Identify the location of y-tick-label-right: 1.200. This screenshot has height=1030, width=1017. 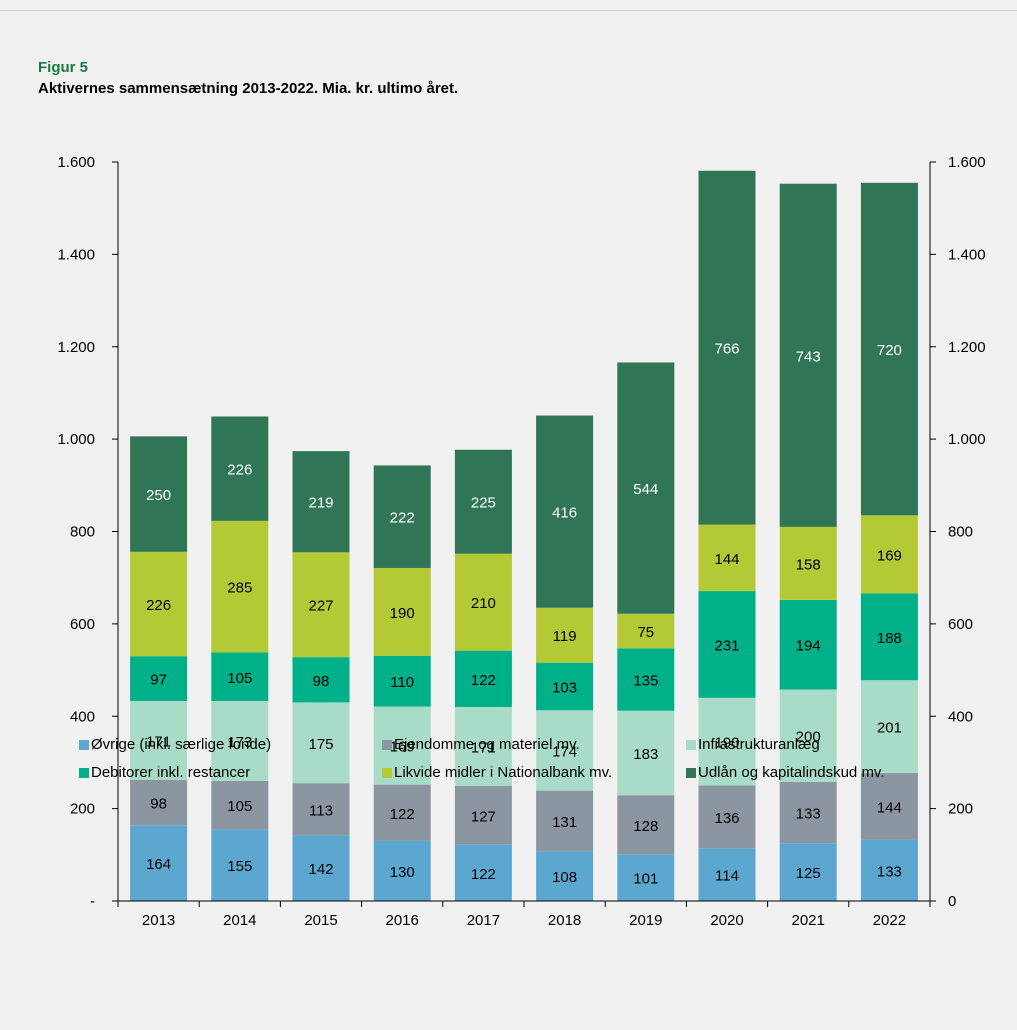
(967, 347).